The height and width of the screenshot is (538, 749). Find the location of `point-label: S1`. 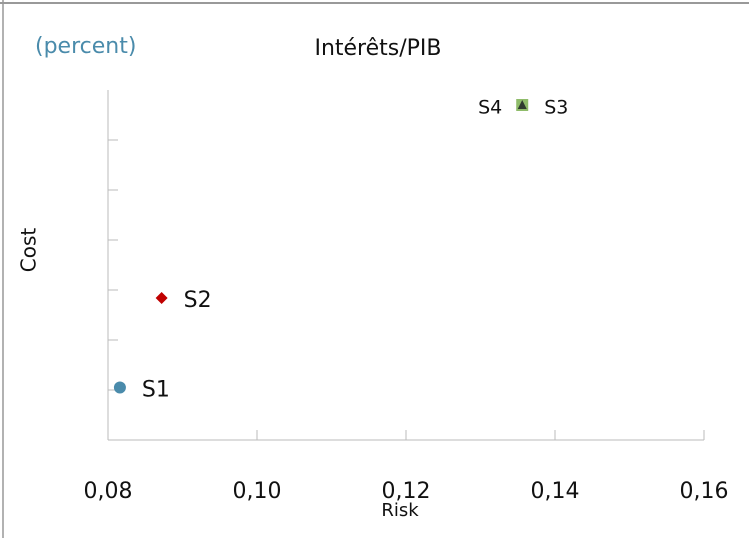

point-label: S1 is located at coordinates (156, 390).